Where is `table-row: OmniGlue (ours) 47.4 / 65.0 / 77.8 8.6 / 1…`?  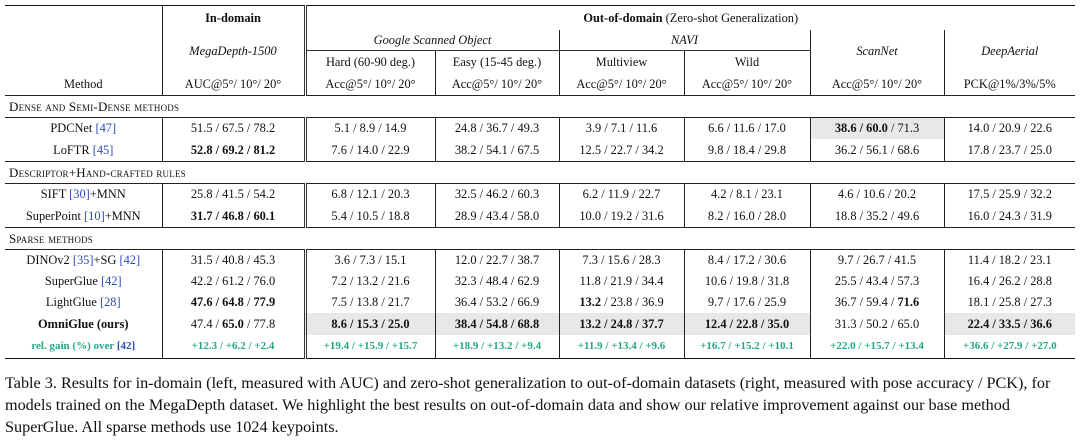 table-row: OmniGlue (ours) 47.4 / 65.0 / 77.8 8.6 / 1… is located at coordinates (540, 324).